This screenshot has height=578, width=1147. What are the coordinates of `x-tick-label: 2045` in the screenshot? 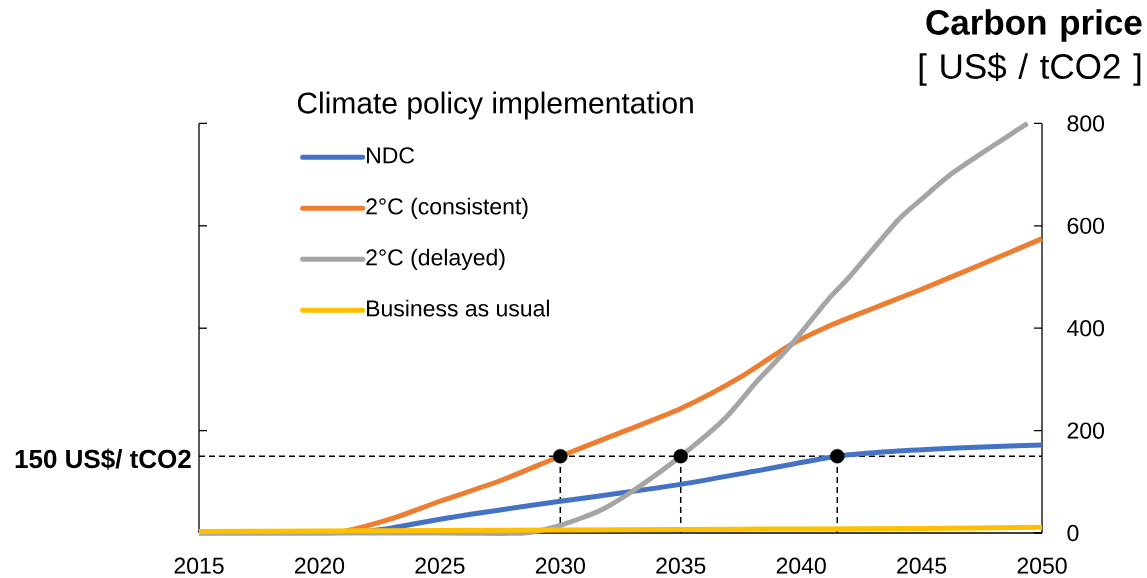 It's located at (922, 565).